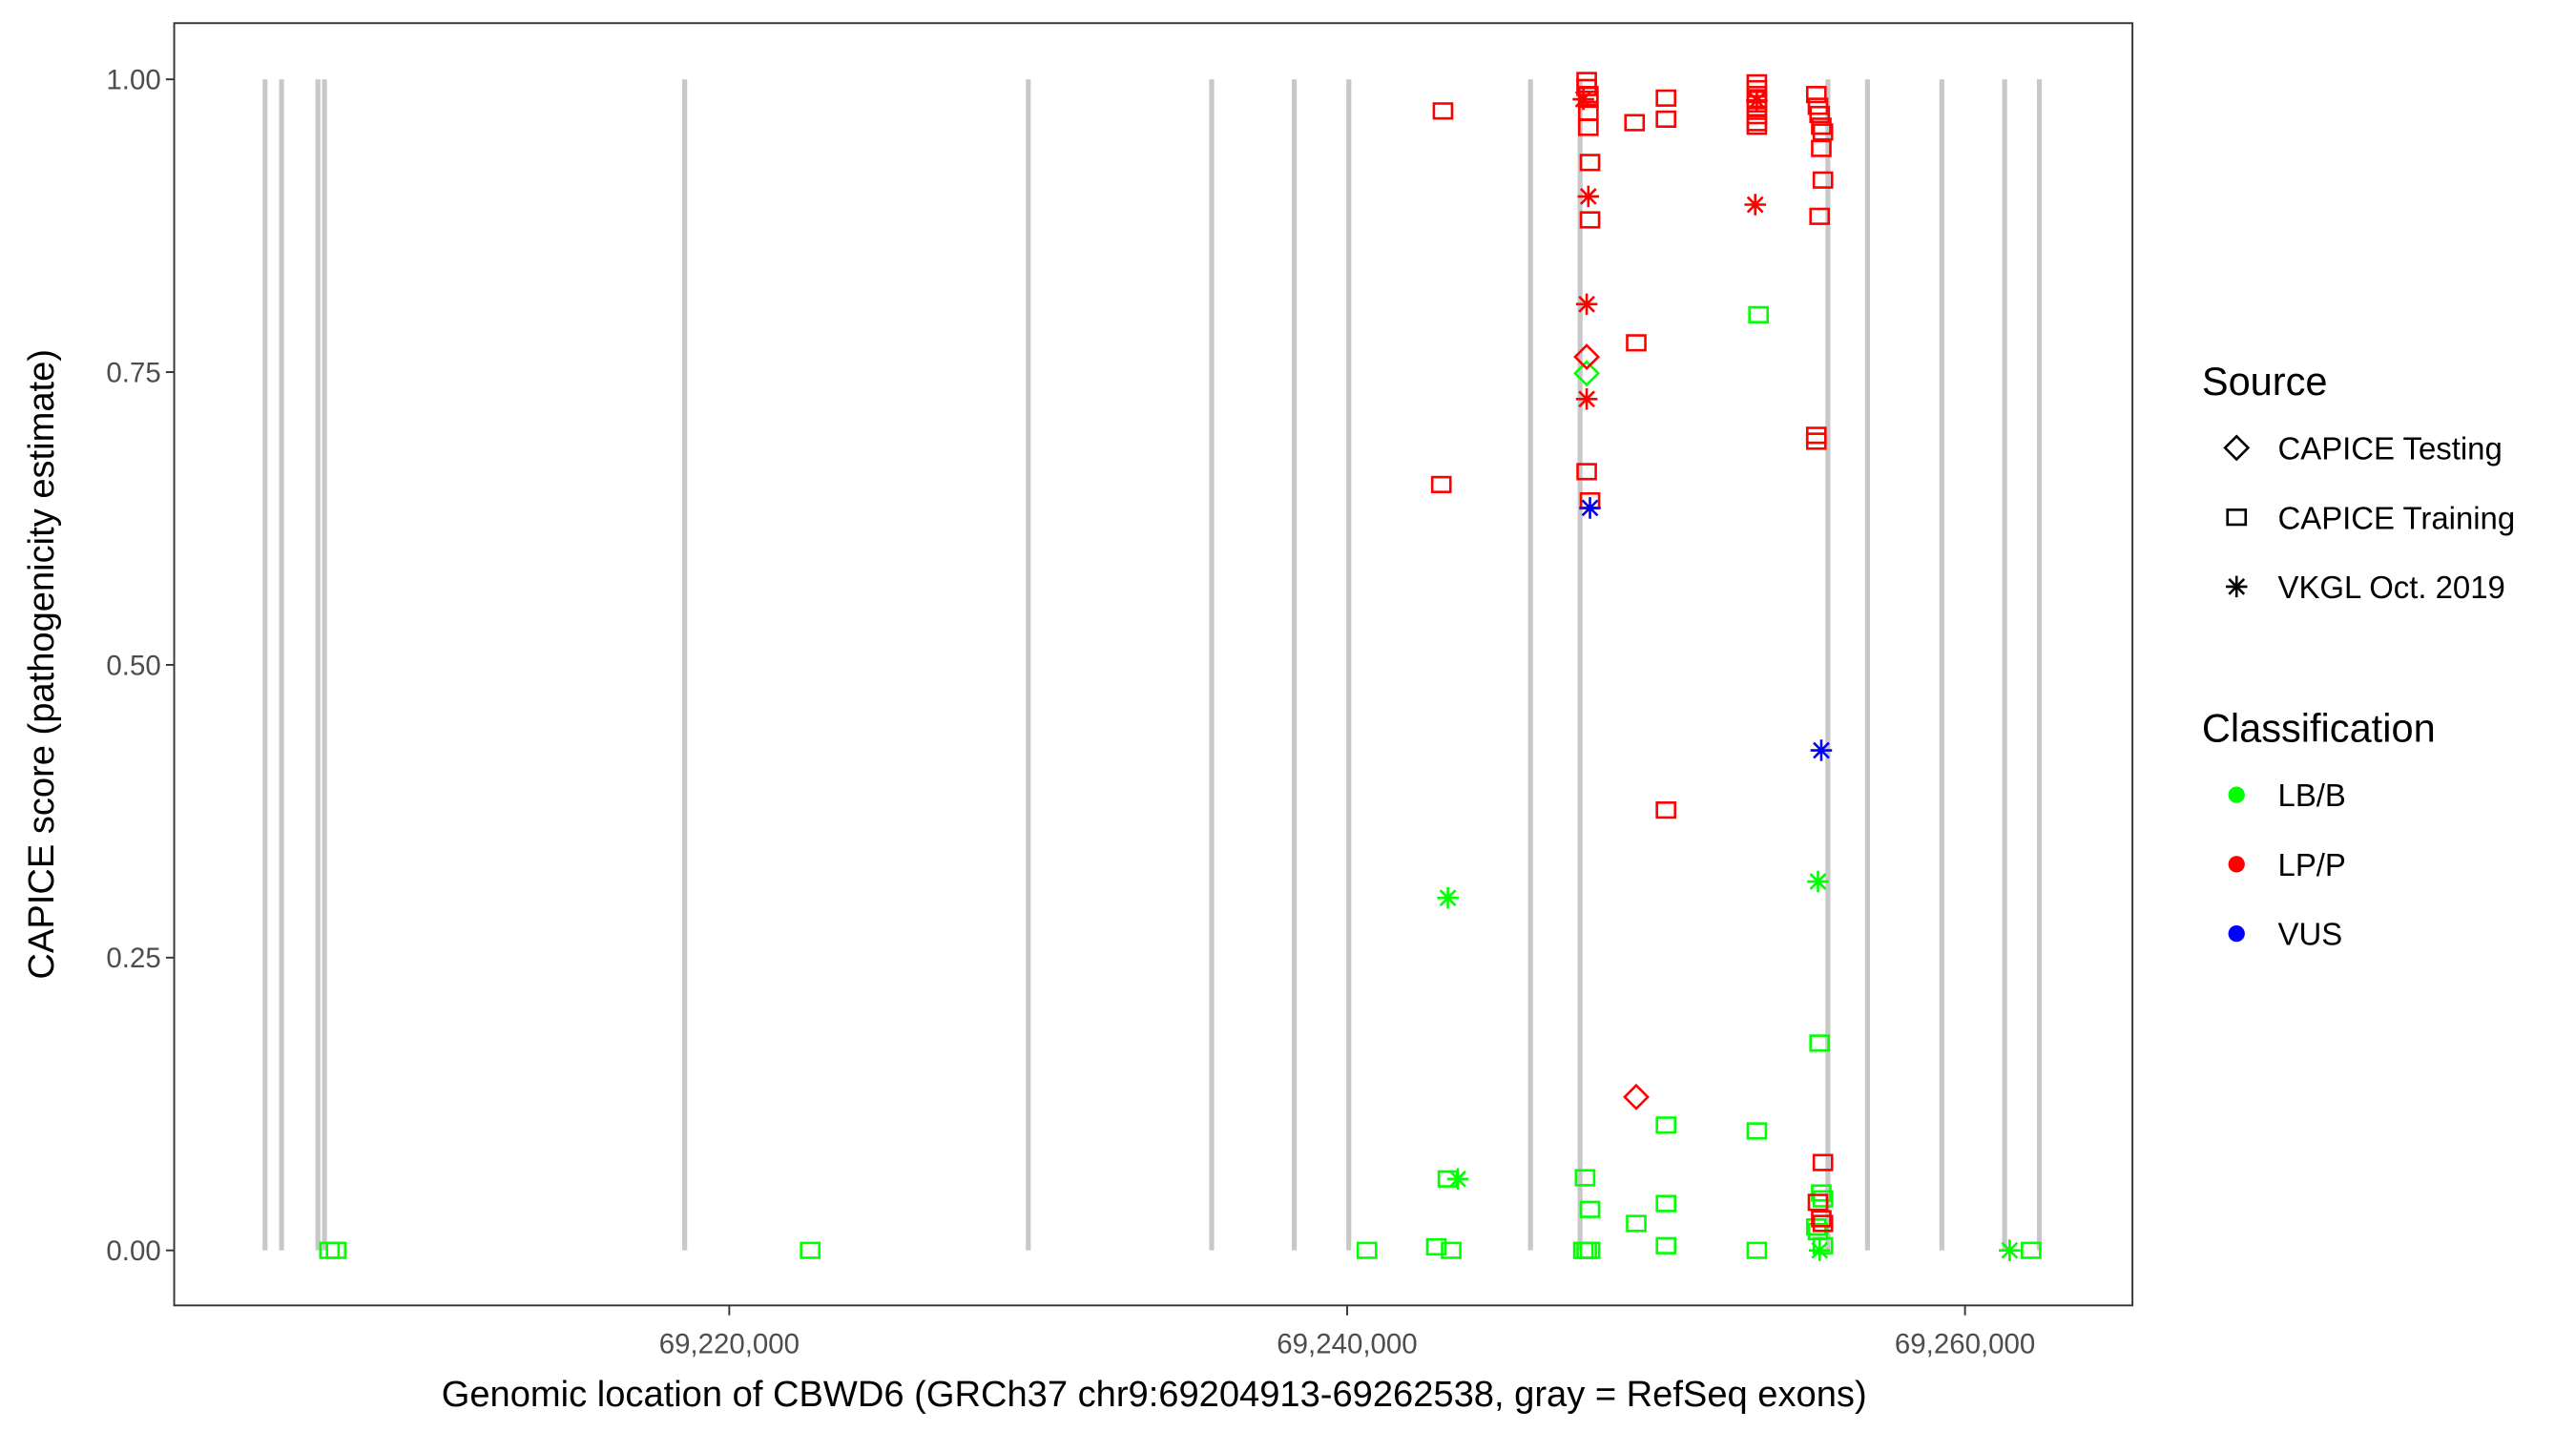  What do you see at coordinates (133, 665) in the screenshot?
I see `y-tick-label: 0.50` at bounding box center [133, 665].